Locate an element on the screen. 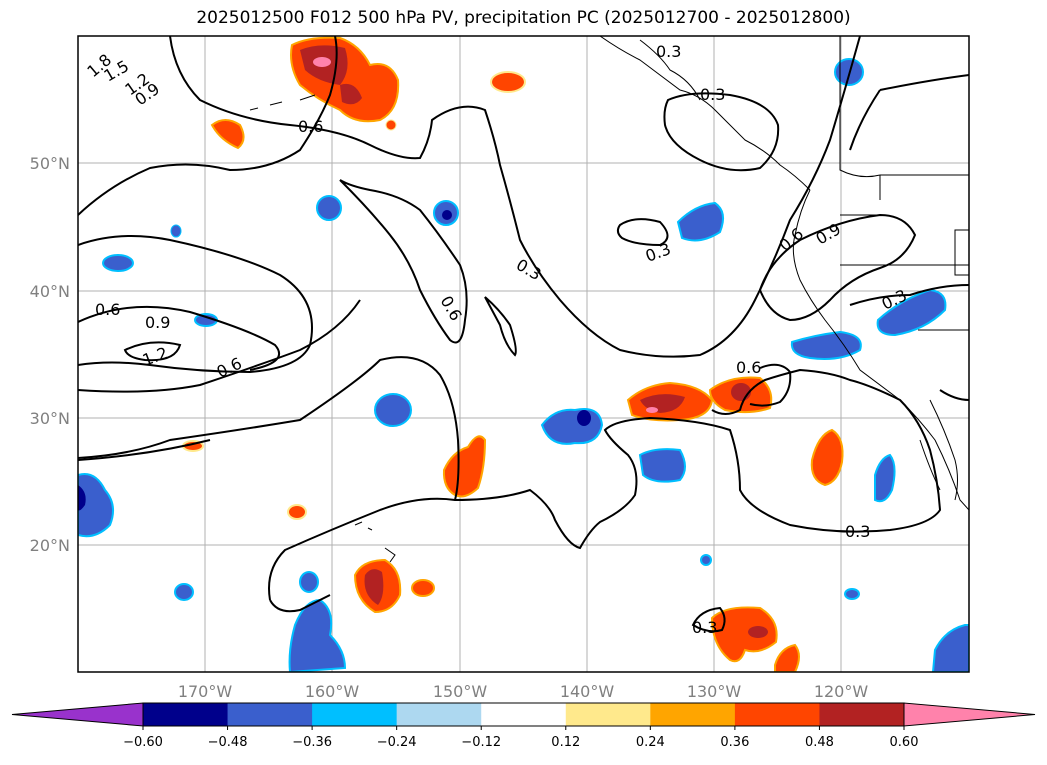  lat-label: 30°N is located at coordinates (50, 418).